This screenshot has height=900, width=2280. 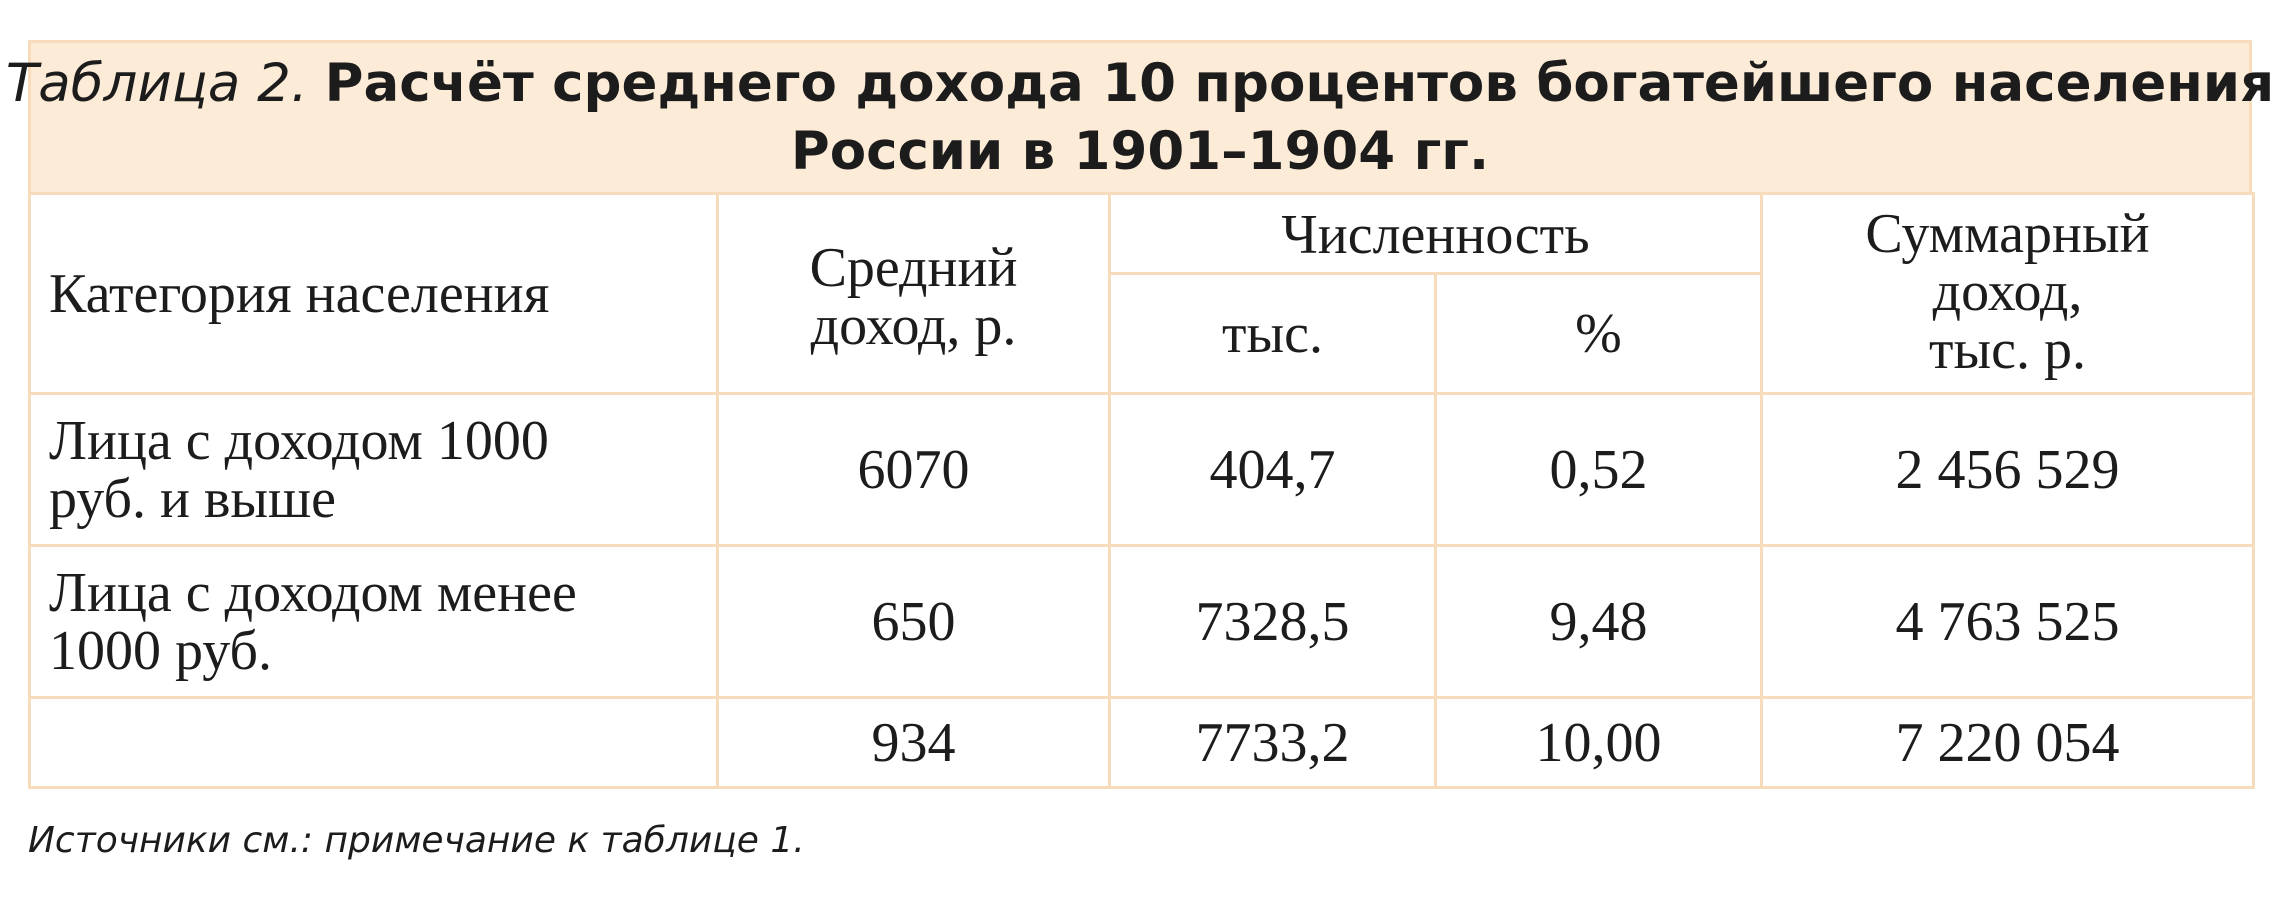 What do you see at coordinates (2007, 621) in the screenshot?
I see `row-total-income: 4 763 525` at bounding box center [2007, 621].